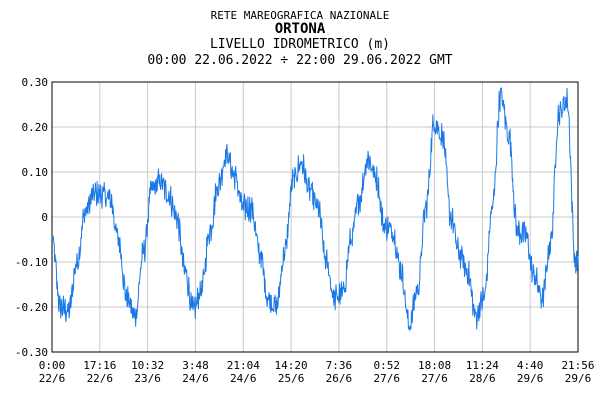 The height and width of the screenshot is (400, 600). What do you see at coordinates (386, 365) in the screenshot?
I see `x-tick-time: 0:52` at bounding box center [386, 365].